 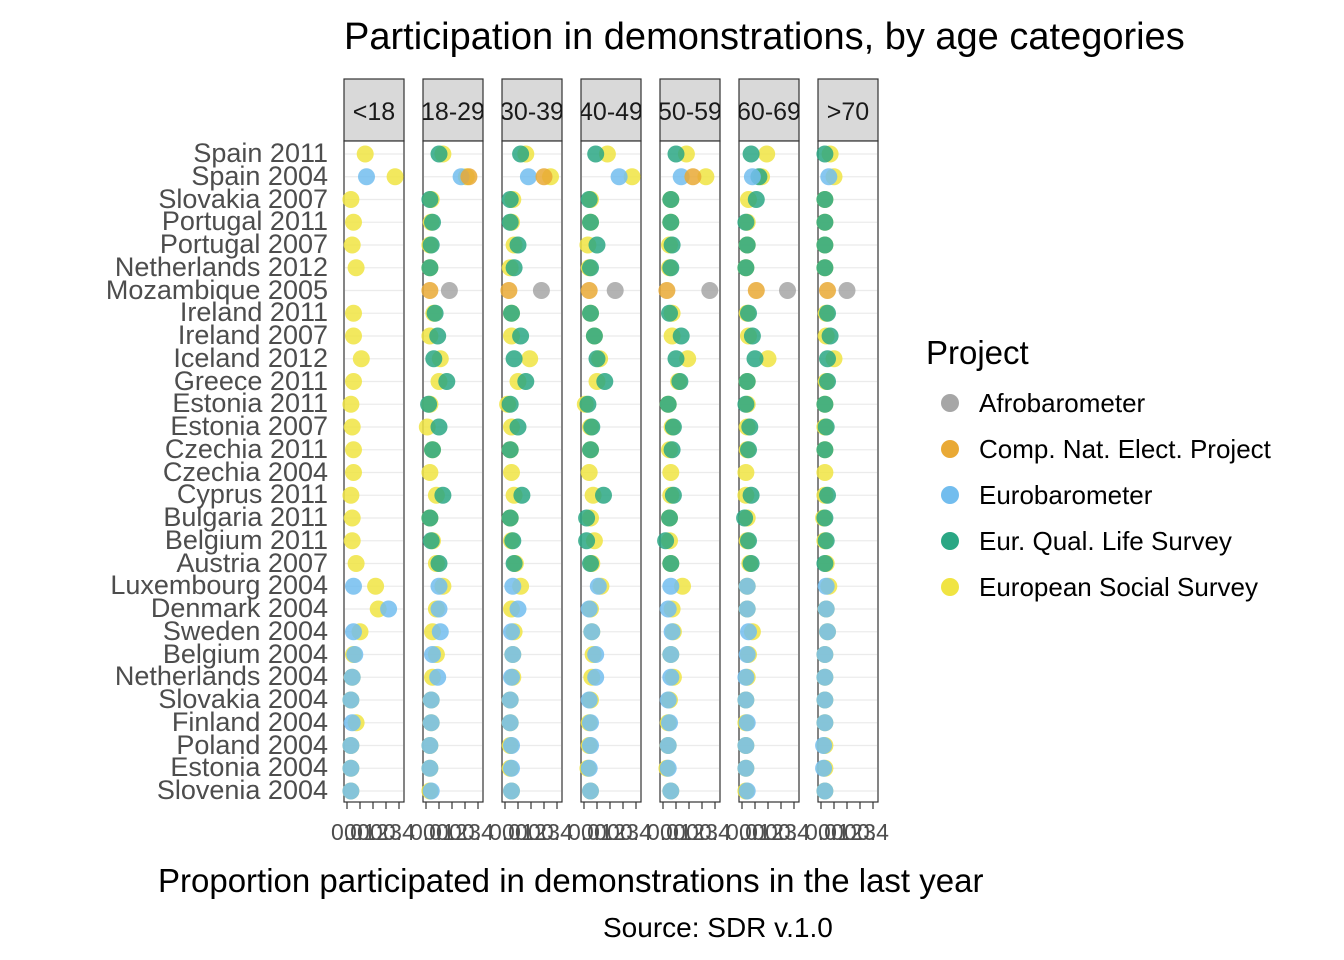 I want to click on x-tick-label: 0.3, so click(x=781, y=832).